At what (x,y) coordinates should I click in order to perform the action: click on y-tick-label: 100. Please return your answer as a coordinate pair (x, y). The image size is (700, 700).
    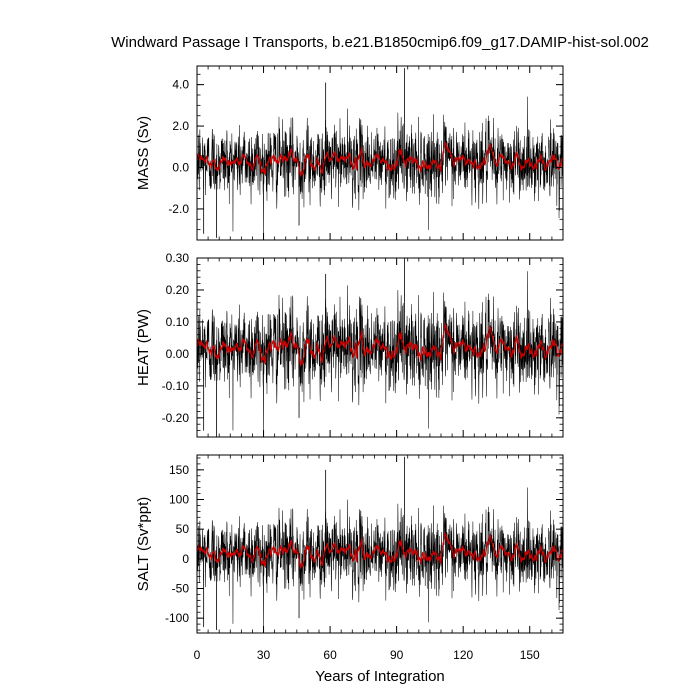
    Looking at the image, I should click on (179, 500).